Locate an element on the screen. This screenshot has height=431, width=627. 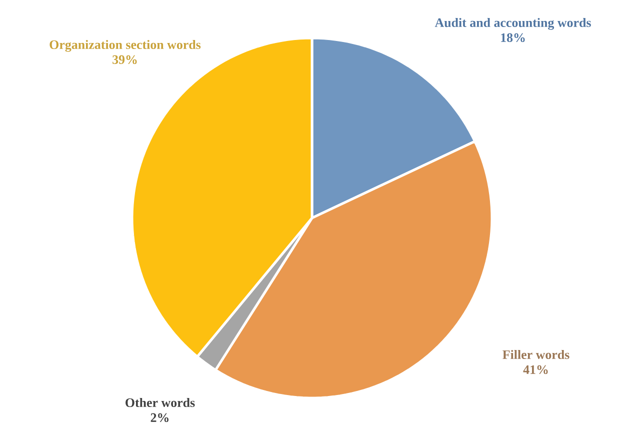
data-label: 39% is located at coordinates (124, 59).